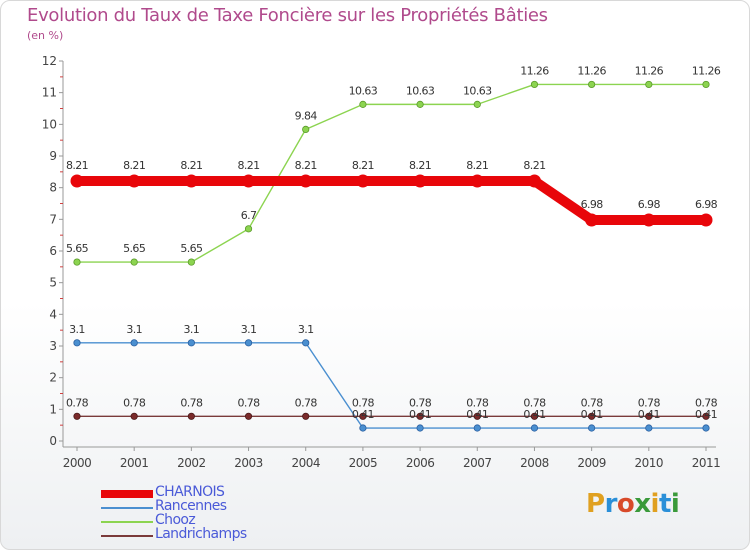 The height and width of the screenshot is (550, 750). Describe the element at coordinates (391, 385) in the screenshot. I see `series-line-rancennes` at that location.